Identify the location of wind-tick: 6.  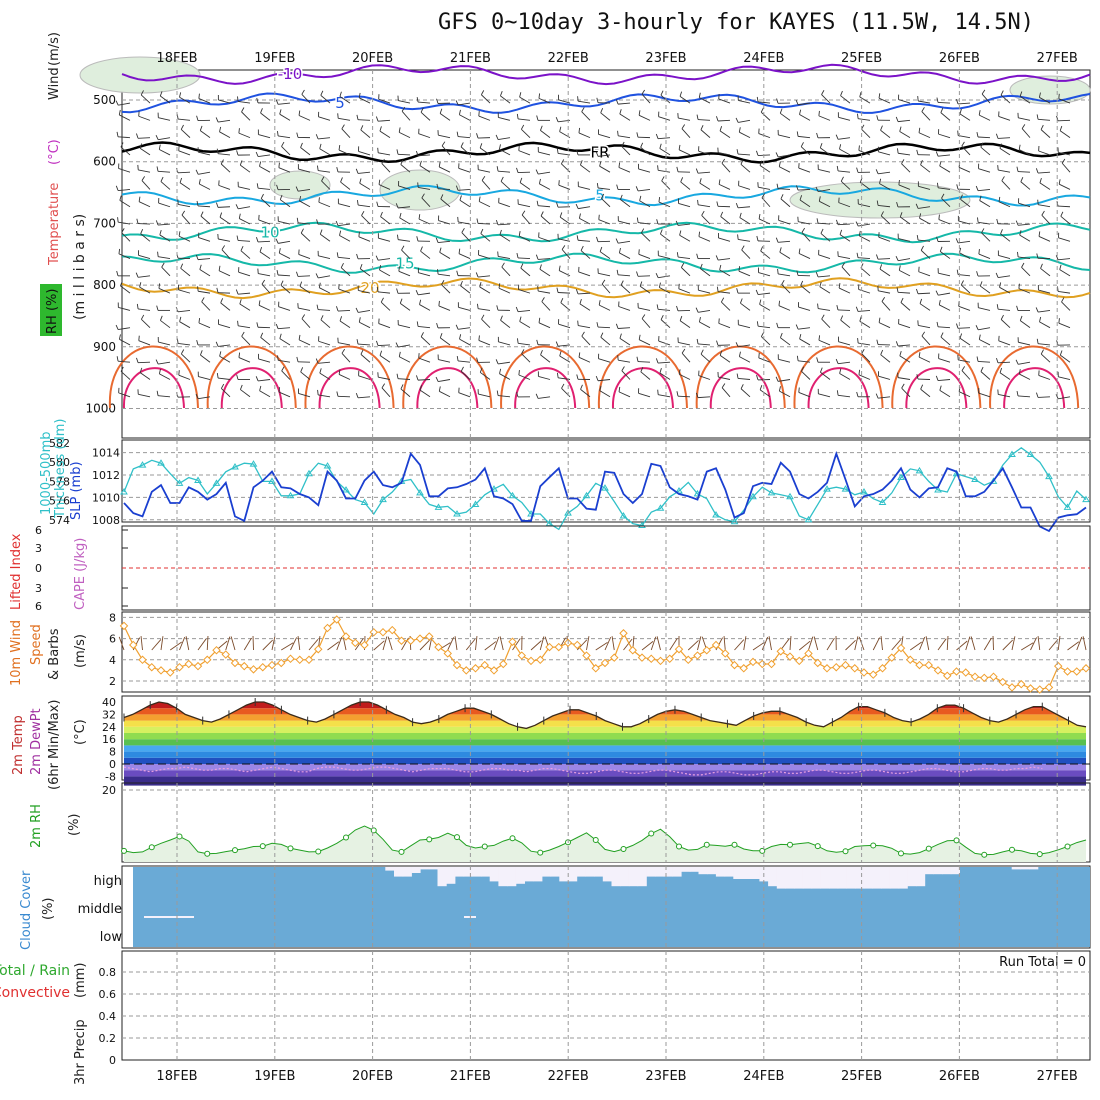
(112, 639).